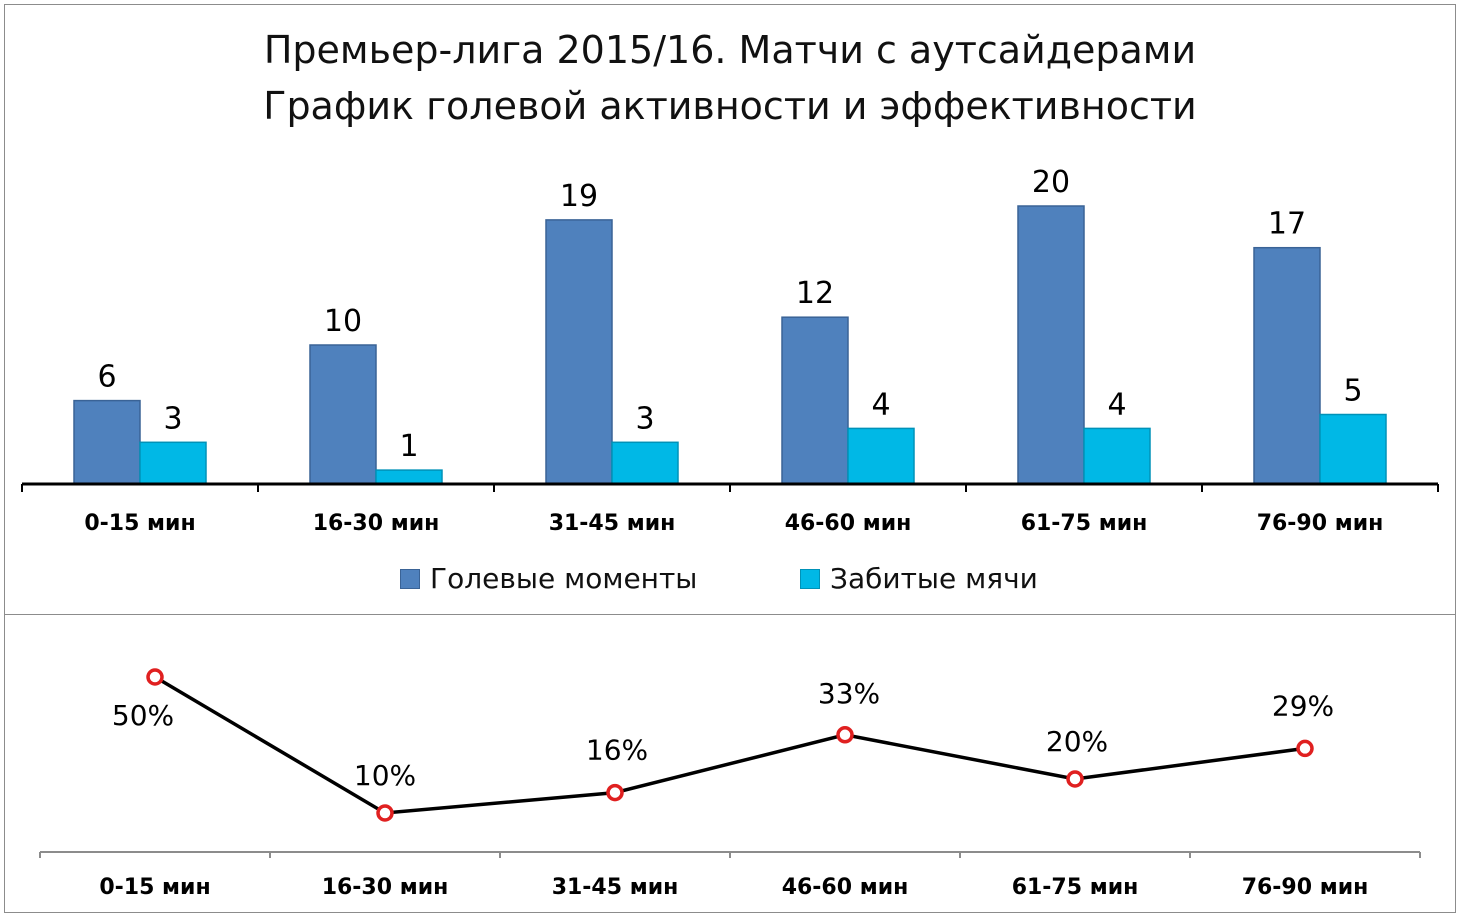 The image size is (1460, 917). What do you see at coordinates (1352, 391) in the screenshot?
I see `data-label-goals-scored-6: 5` at bounding box center [1352, 391].